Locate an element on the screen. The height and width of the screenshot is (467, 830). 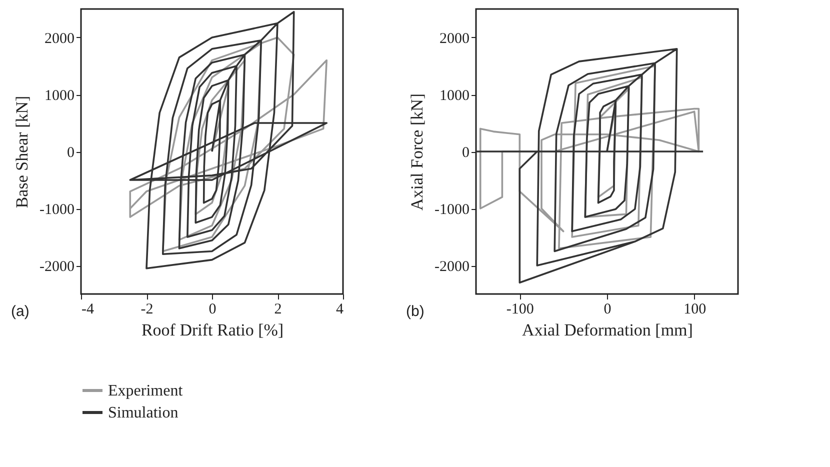
x-tick-label: -2 is located at coordinates (147, 310).